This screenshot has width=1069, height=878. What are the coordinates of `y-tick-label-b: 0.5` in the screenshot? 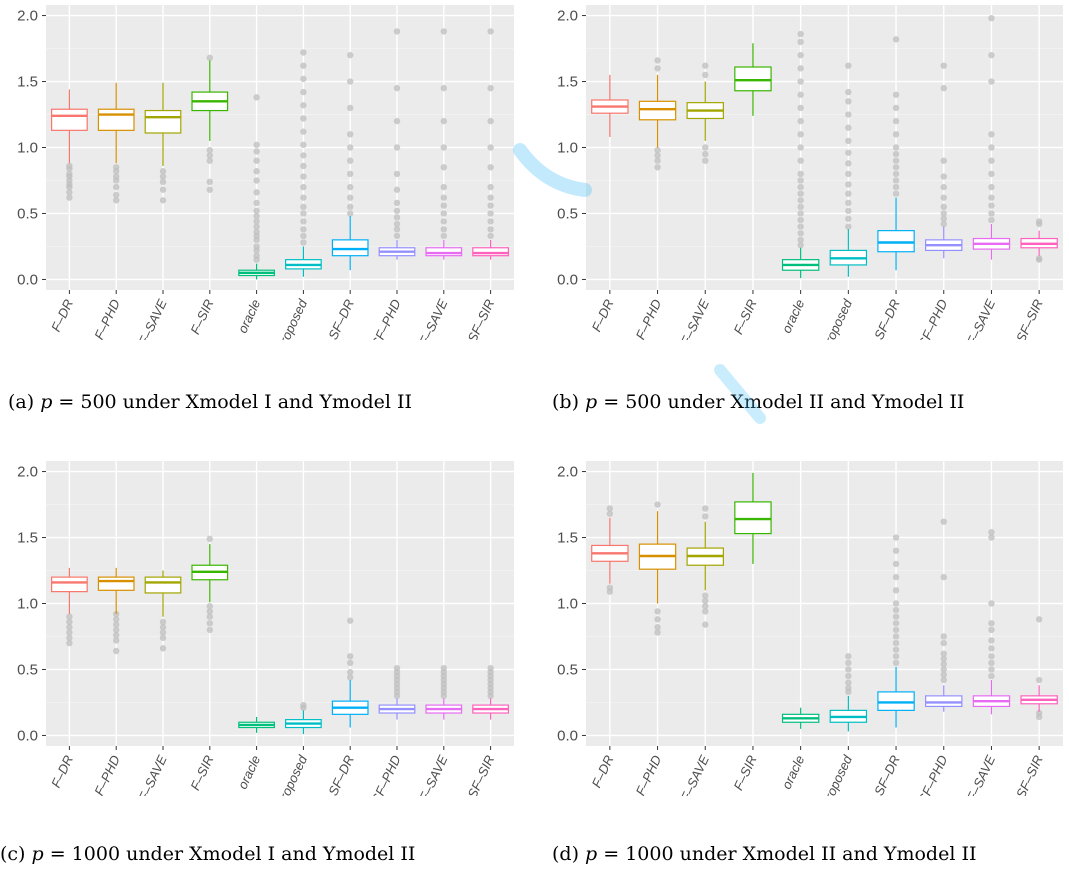 It's located at (567, 213).